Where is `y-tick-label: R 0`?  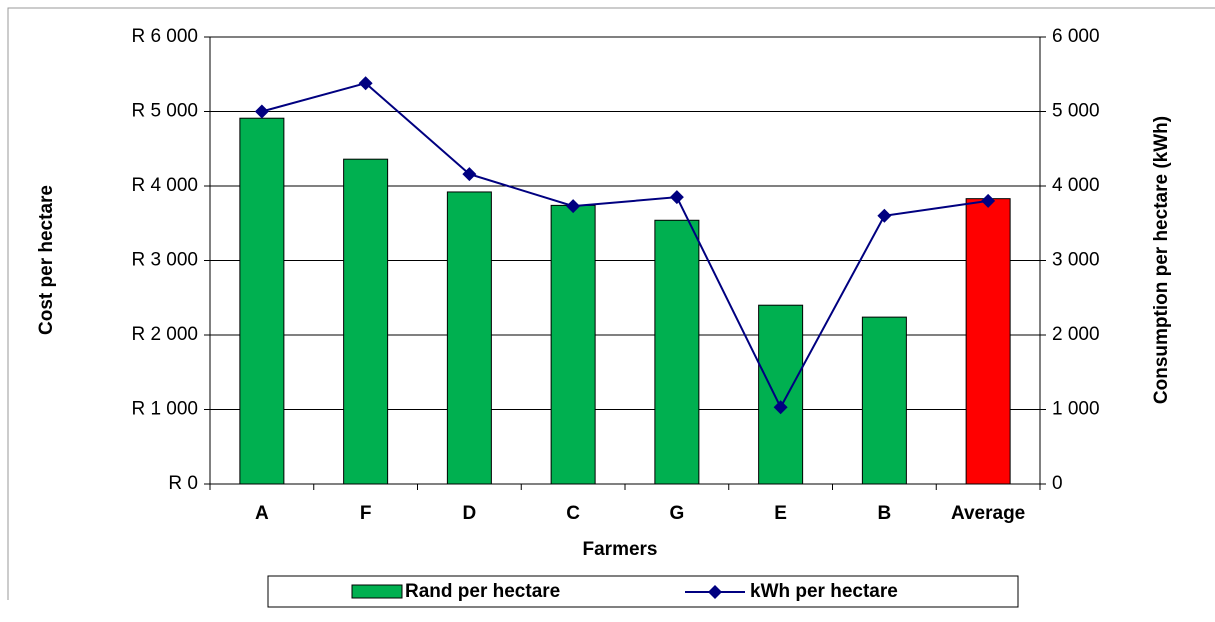
y-tick-label: R 0 is located at coordinates (183, 483).